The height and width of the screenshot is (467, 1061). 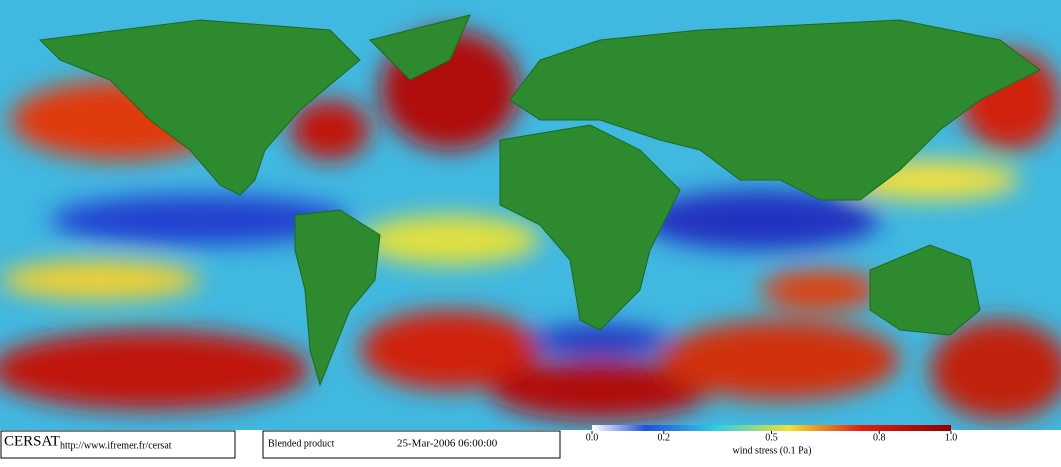 What do you see at coordinates (771, 437) in the screenshot?
I see `colorbar-tick-label: 0.5` at bounding box center [771, 437].